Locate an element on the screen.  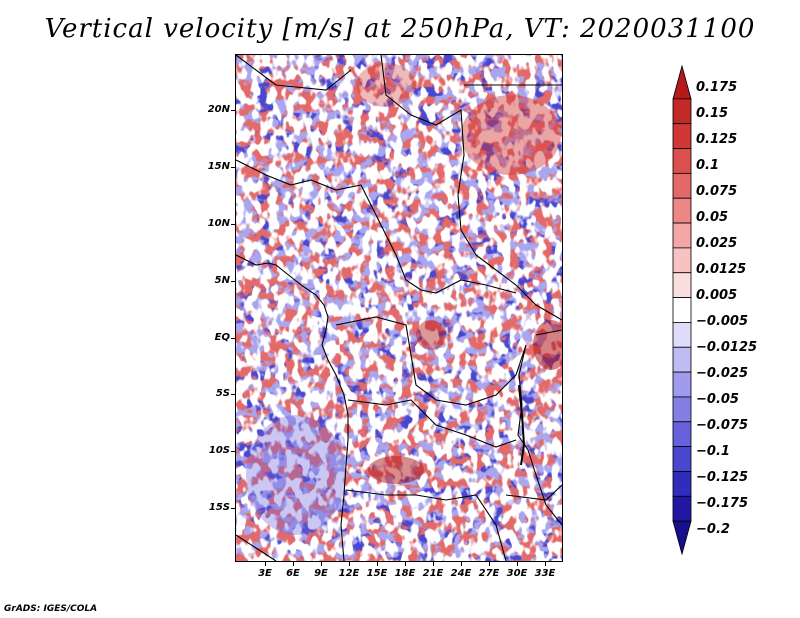
lon-label-33e: 33E is located at coordinates (545, 573).